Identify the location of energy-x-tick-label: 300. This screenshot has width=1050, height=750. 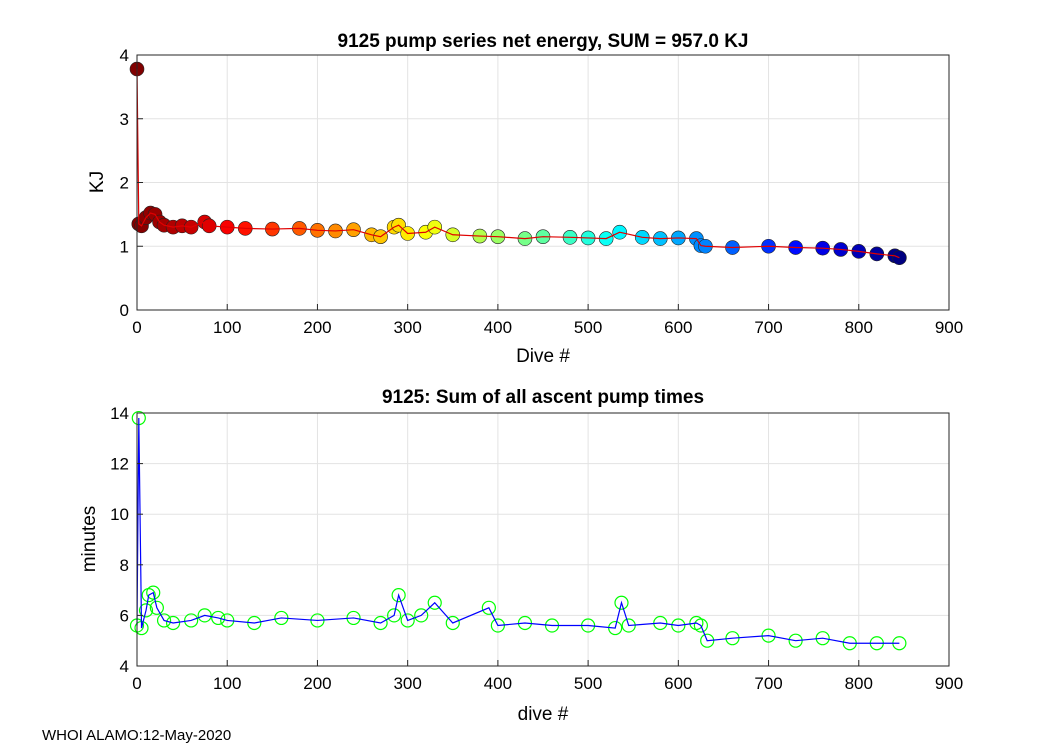
(407, 327).